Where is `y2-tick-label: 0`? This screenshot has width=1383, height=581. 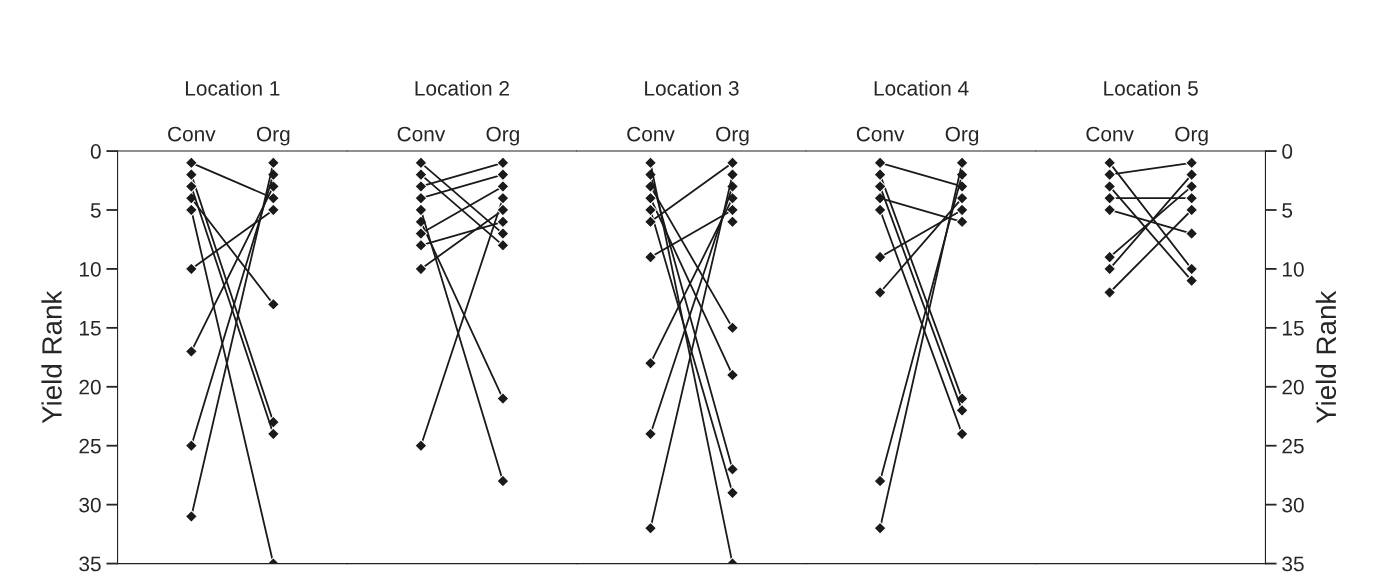
y2-tick-label: 0 is located at coordinates (1287, 151).